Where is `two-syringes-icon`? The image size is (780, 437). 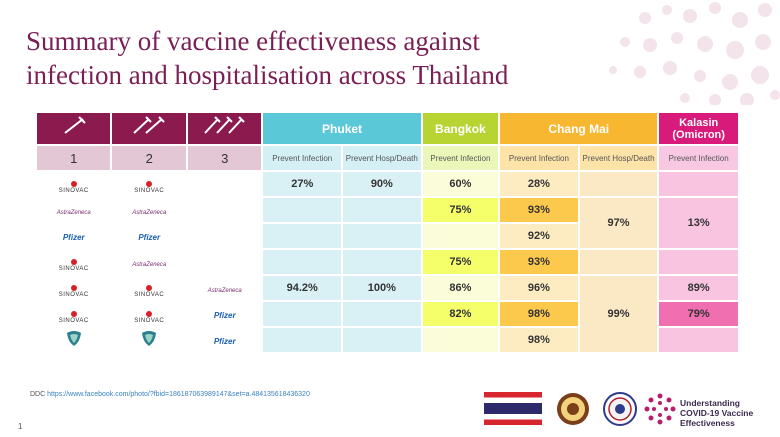 two-syringes-icon is located at coordinates (149, 125).